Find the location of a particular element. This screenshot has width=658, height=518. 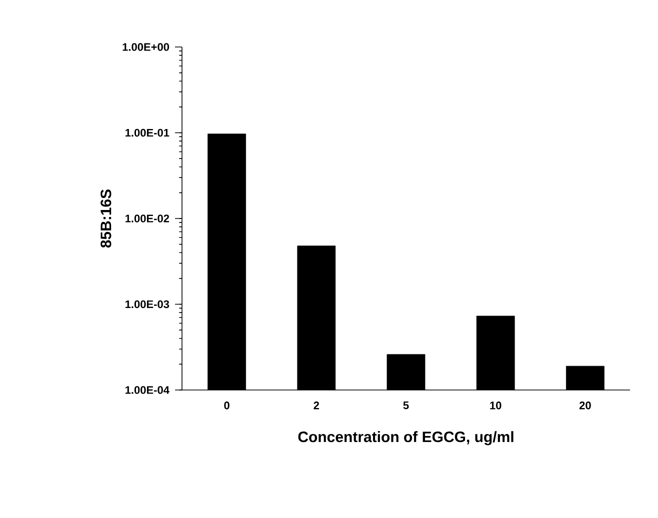

x-tick-label: 10 is located at coordinates (496, 406).